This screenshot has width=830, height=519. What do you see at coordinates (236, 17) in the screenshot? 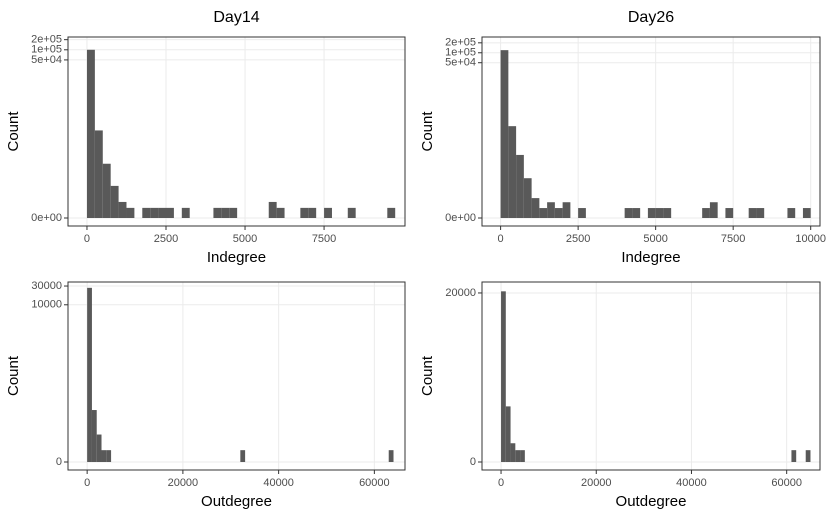
I see `chart-title: Day14` at bounding box center [236, 17].